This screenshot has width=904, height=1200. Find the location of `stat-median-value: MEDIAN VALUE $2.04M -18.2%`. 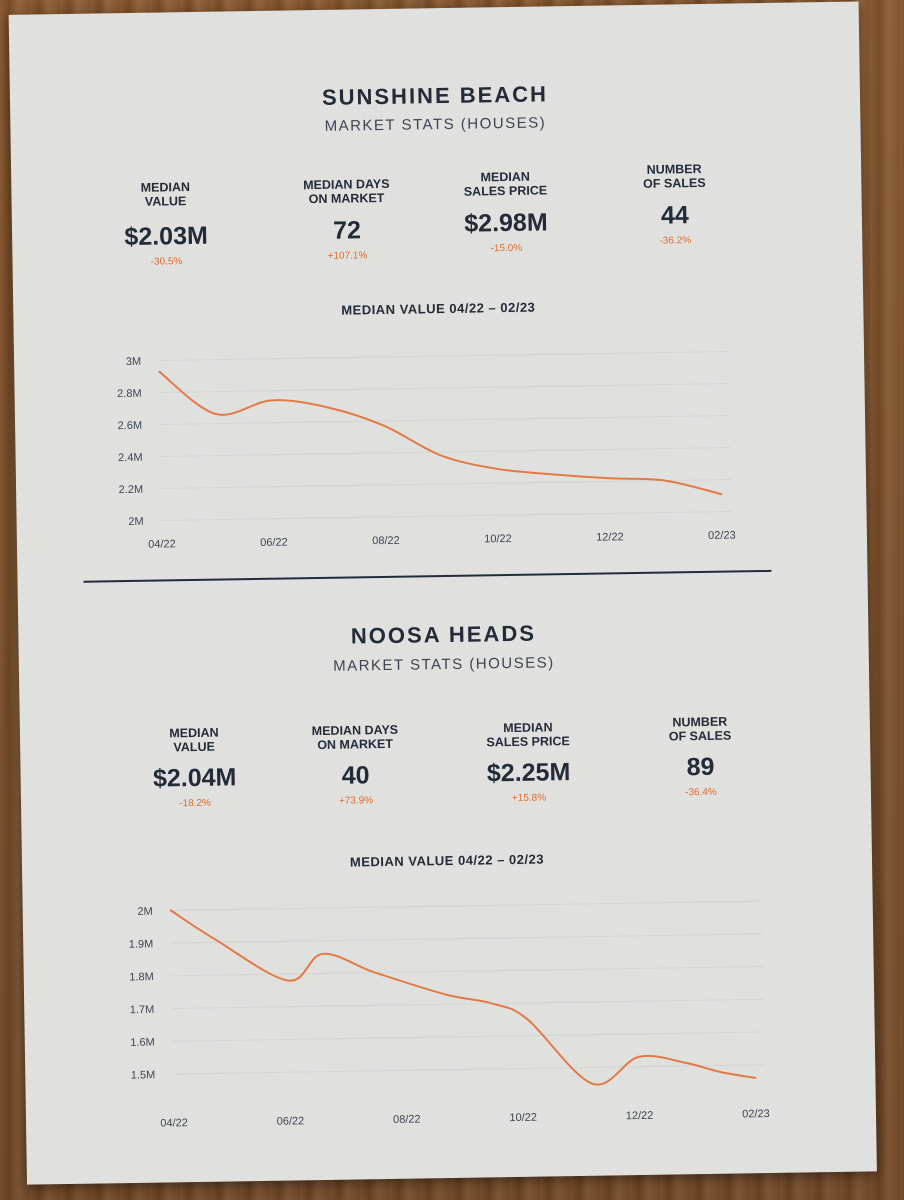

stat-median-value: MEDIAN VALUE $2.04M -18.2% is located at coordinates (194, 763).